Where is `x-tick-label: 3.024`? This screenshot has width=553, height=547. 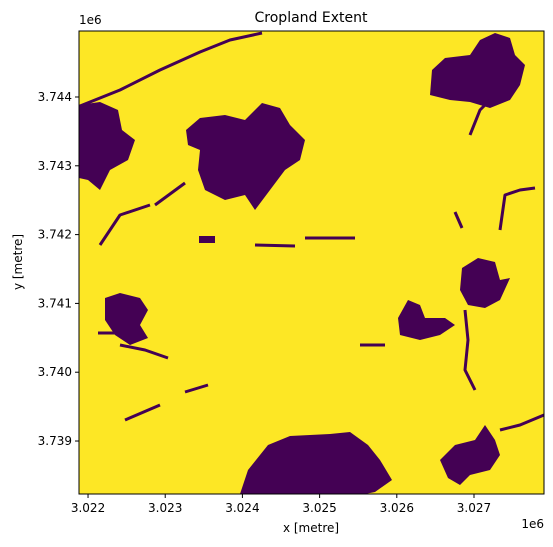 x-tick-label: 3.024 is located at coordinates (242, 508).